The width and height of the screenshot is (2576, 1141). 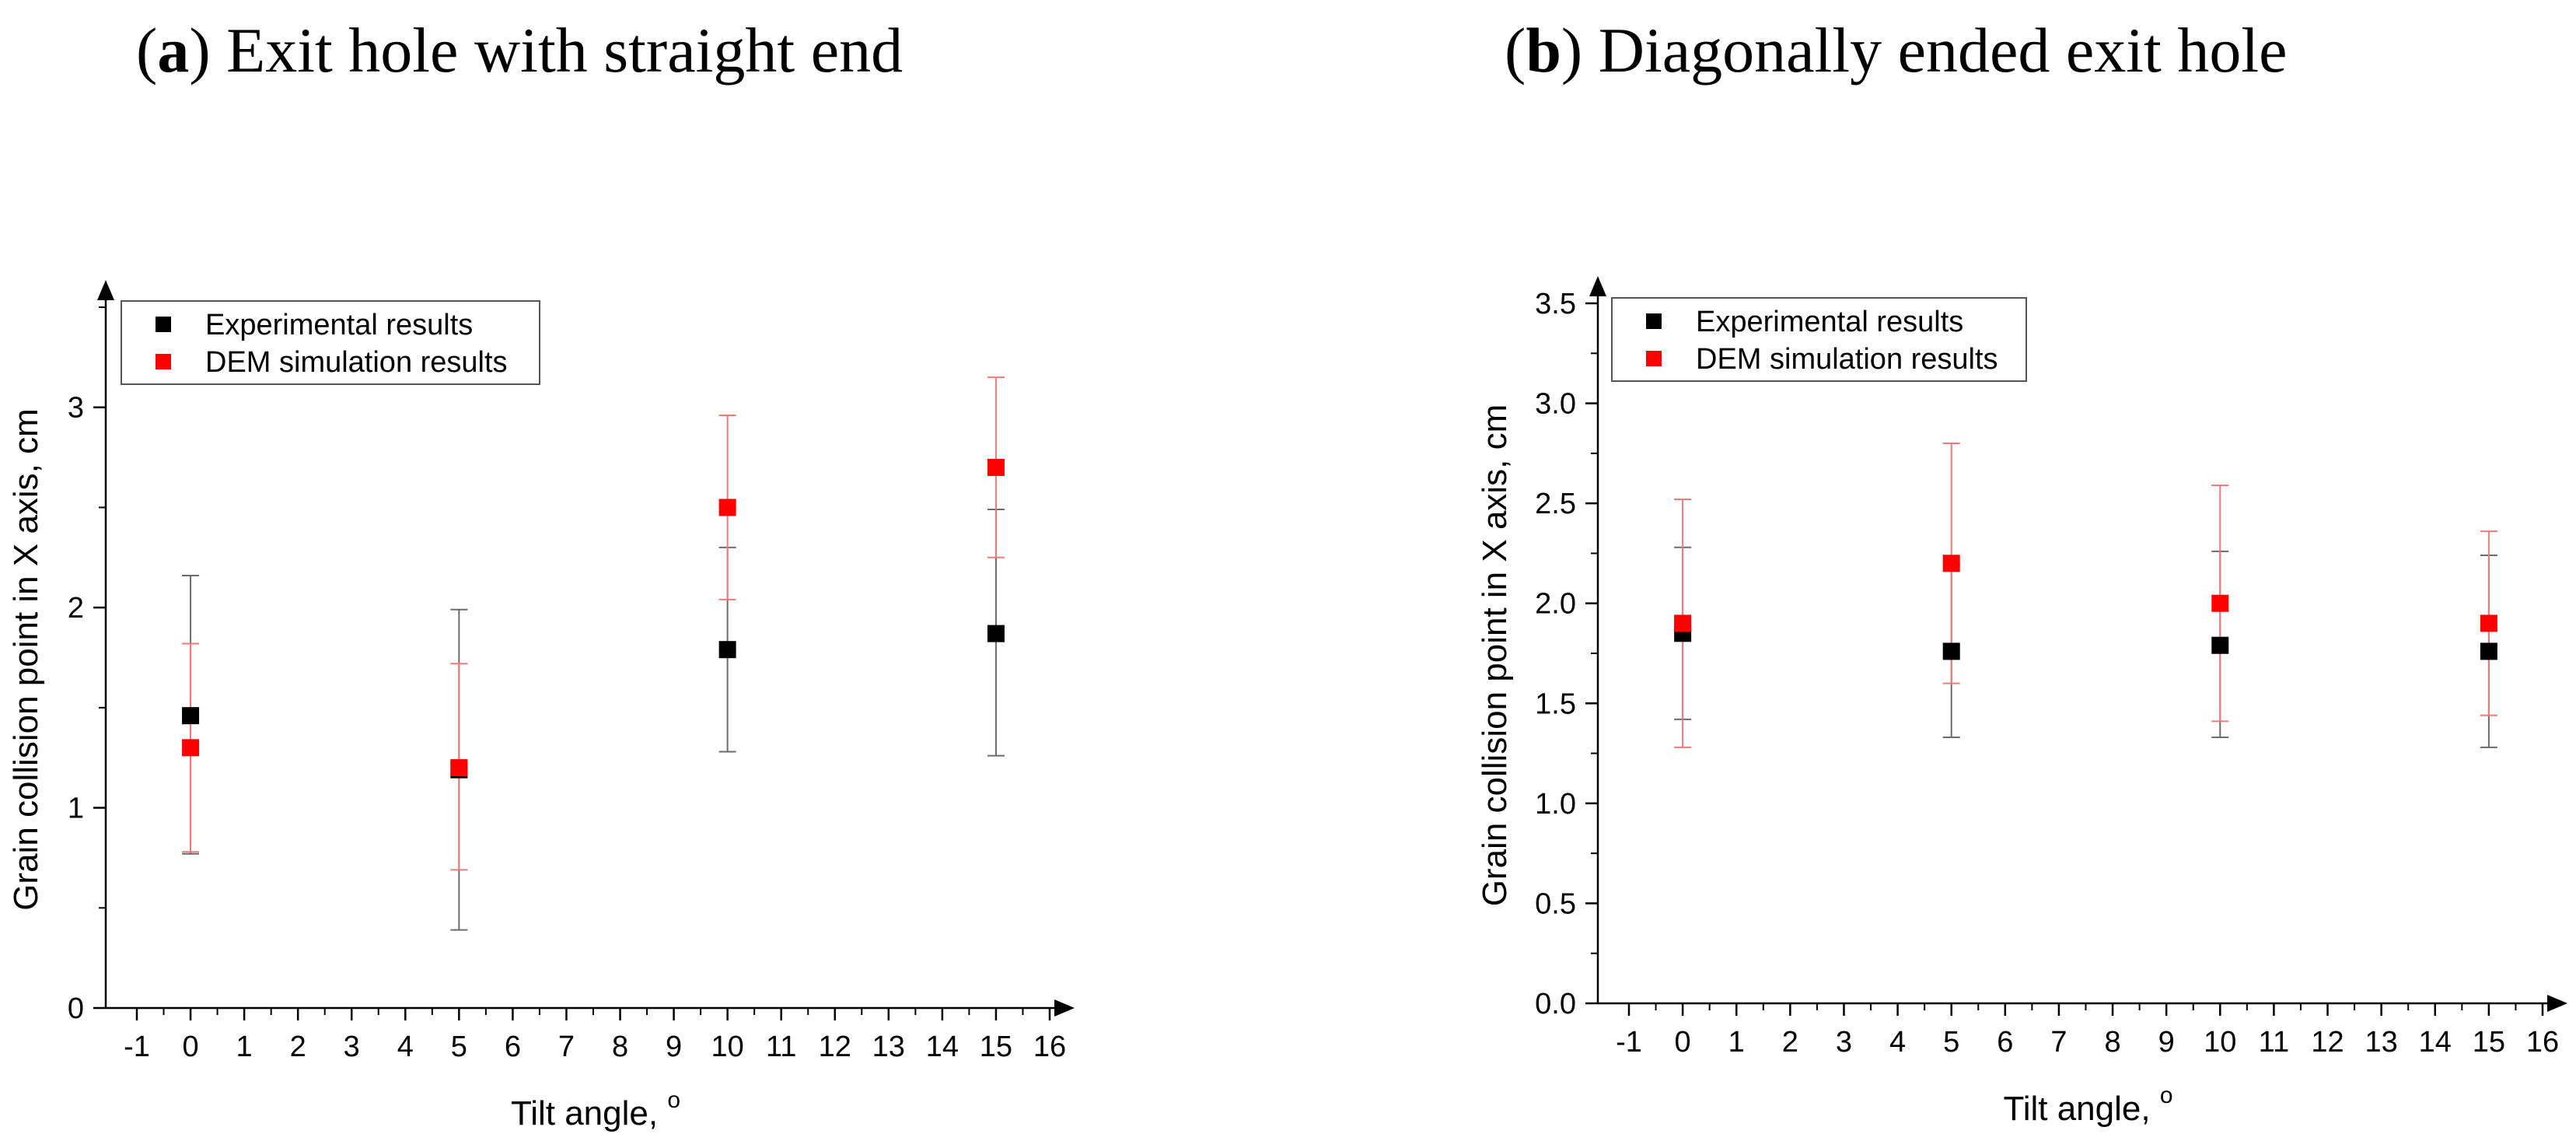 I want to click on panel-a-label: a, so click(x=173, y=50).